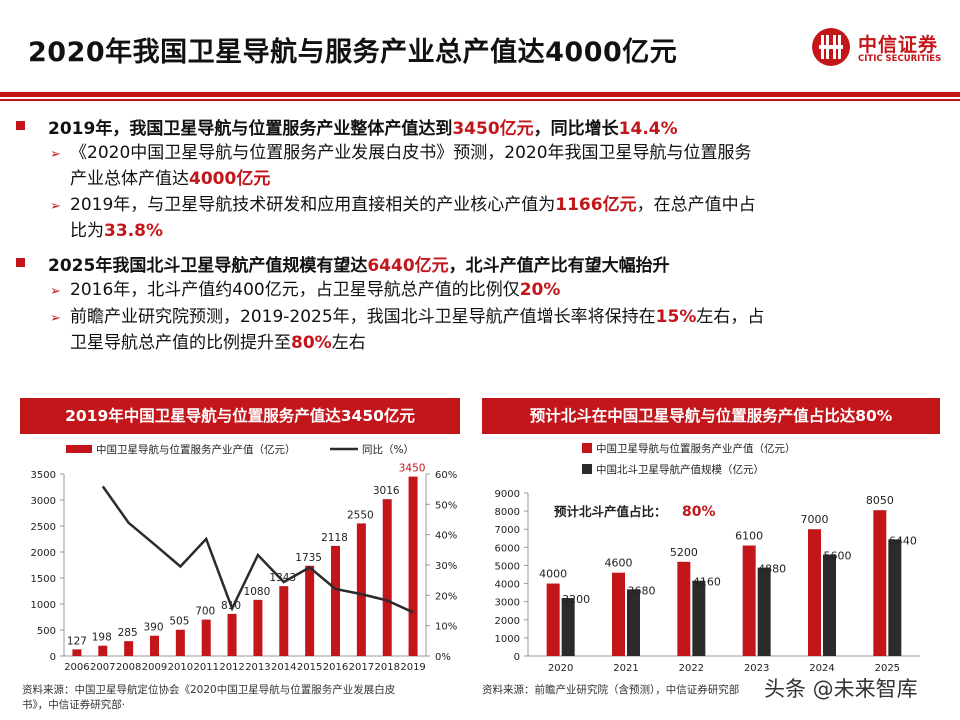 This screenshot has width=960, height=720. I want to click on data-label: 1735, so click(308, 558).